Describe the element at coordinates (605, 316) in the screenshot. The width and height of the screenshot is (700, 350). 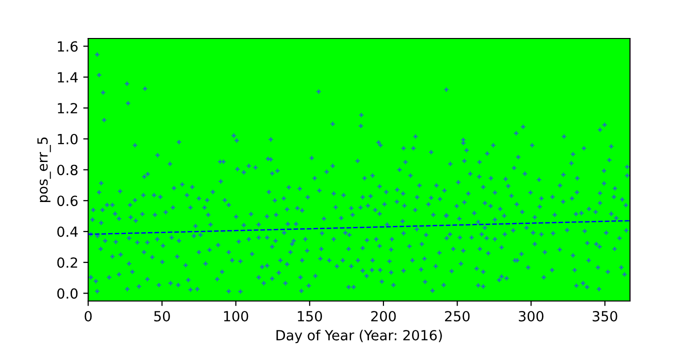
I see `x-tick-label: 350` at that location.